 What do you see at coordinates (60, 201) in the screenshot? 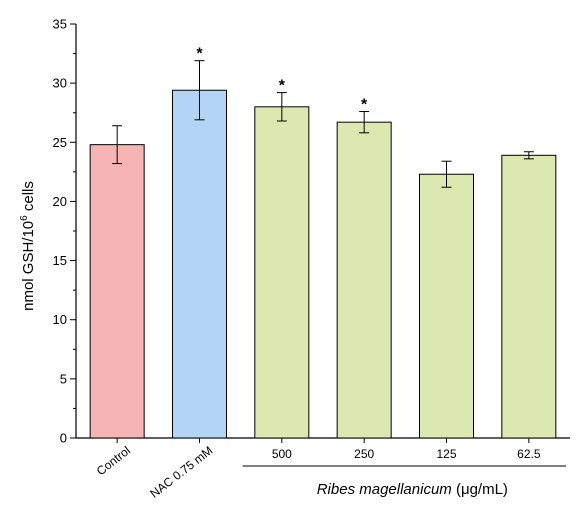
I see `y-tick-label: 20` at bounding box center [60, 201].